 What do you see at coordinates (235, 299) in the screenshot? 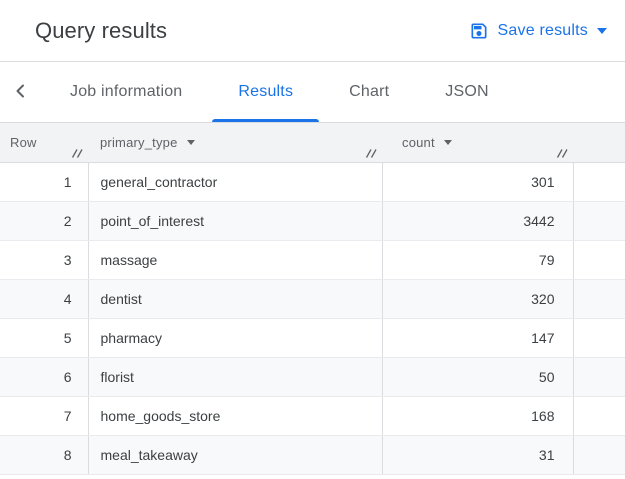
I see `primary-type-cell: dentist` at bounding box center [235, 299].